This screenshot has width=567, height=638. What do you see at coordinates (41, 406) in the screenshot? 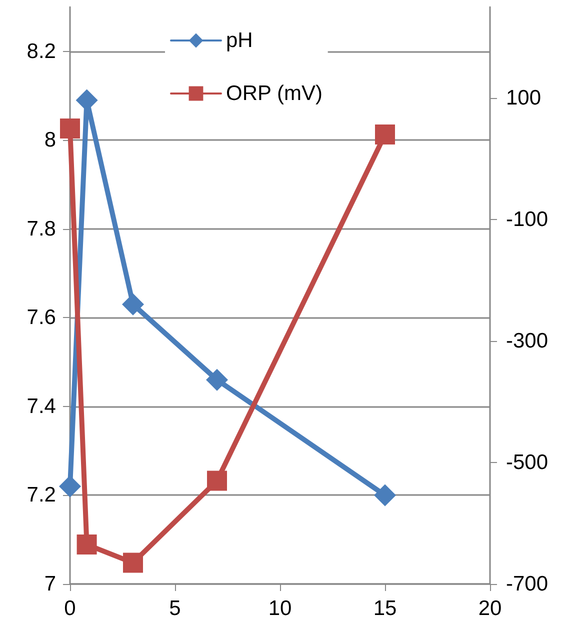
I see `y-tick-label: 7.4` at bounding box center [41, 406].